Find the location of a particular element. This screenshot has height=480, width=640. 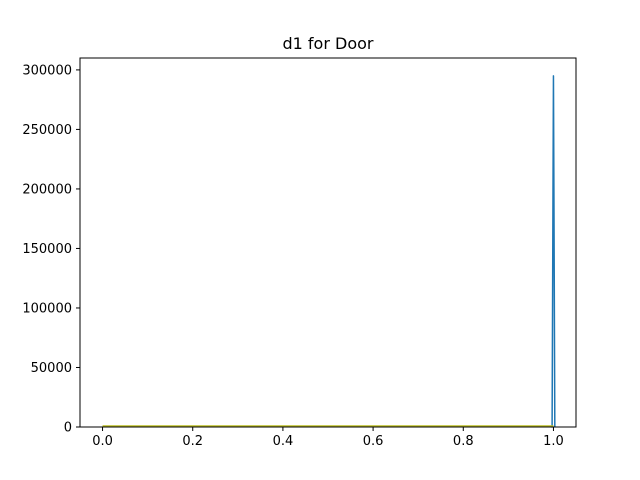

y-tick-label: 300000 is located at coordinates (47, 70).